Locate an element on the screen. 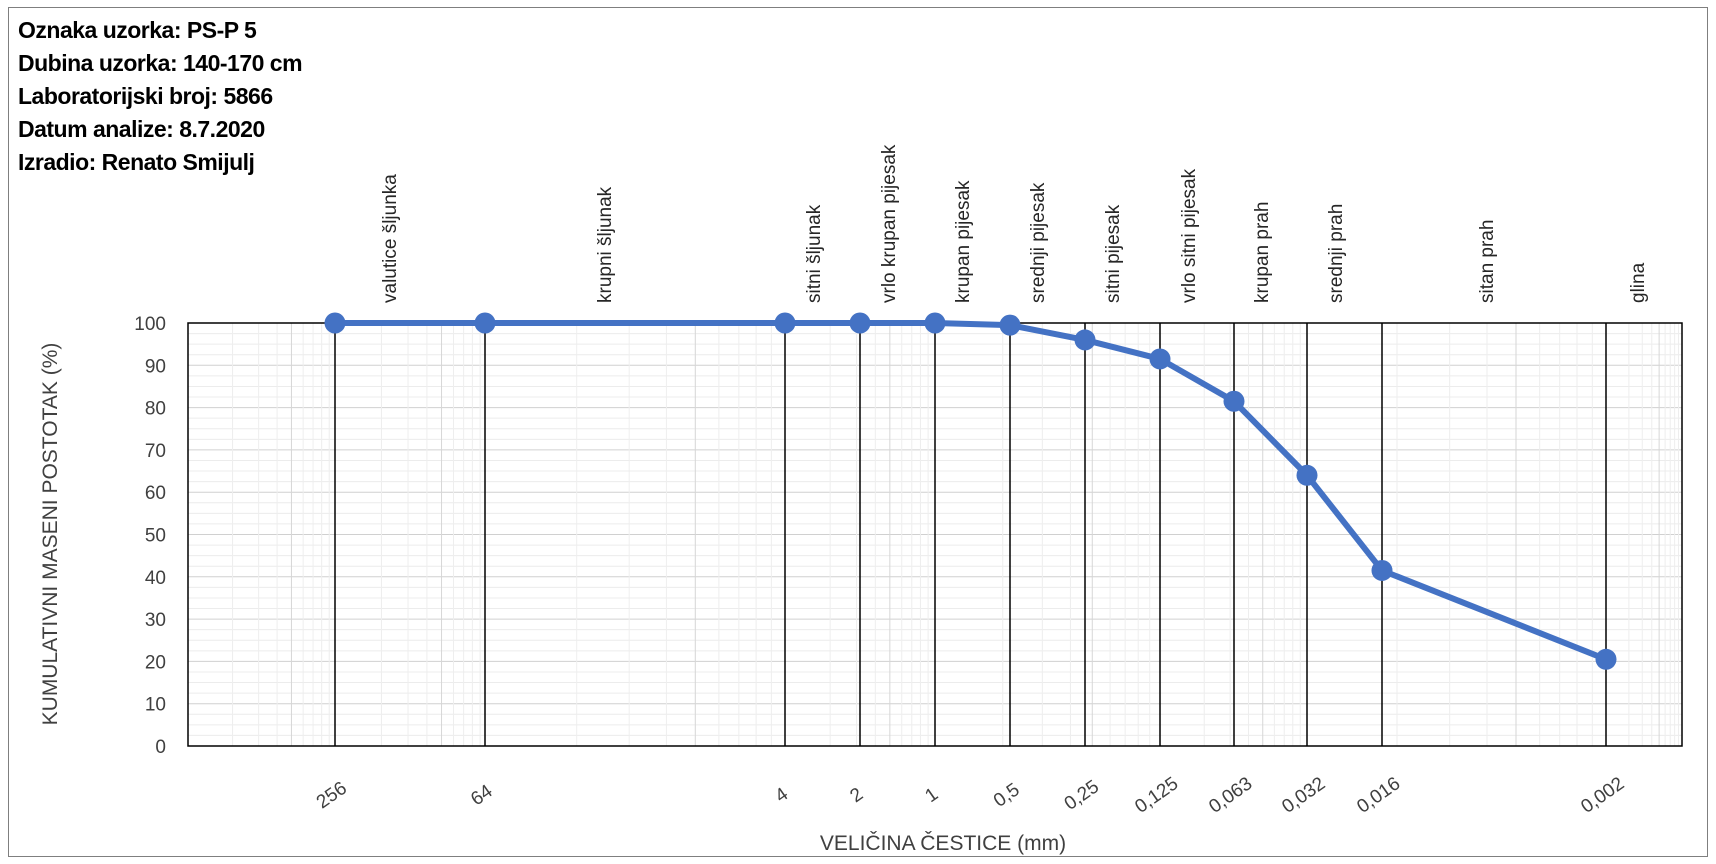 Image resolution: width=1716 pixels, height=864 pixels. size-class-label: vrlo sitni pijesak is located at coordinates (1189, 235).